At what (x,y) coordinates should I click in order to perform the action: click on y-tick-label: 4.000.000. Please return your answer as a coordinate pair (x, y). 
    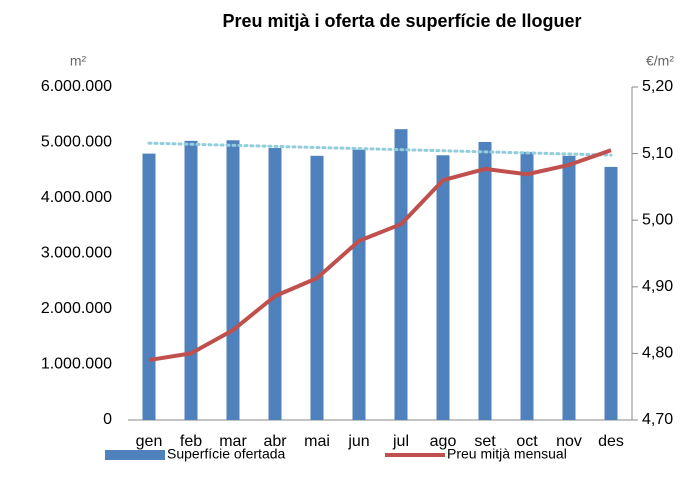
    Looking at the image, I should click on (76, 197).